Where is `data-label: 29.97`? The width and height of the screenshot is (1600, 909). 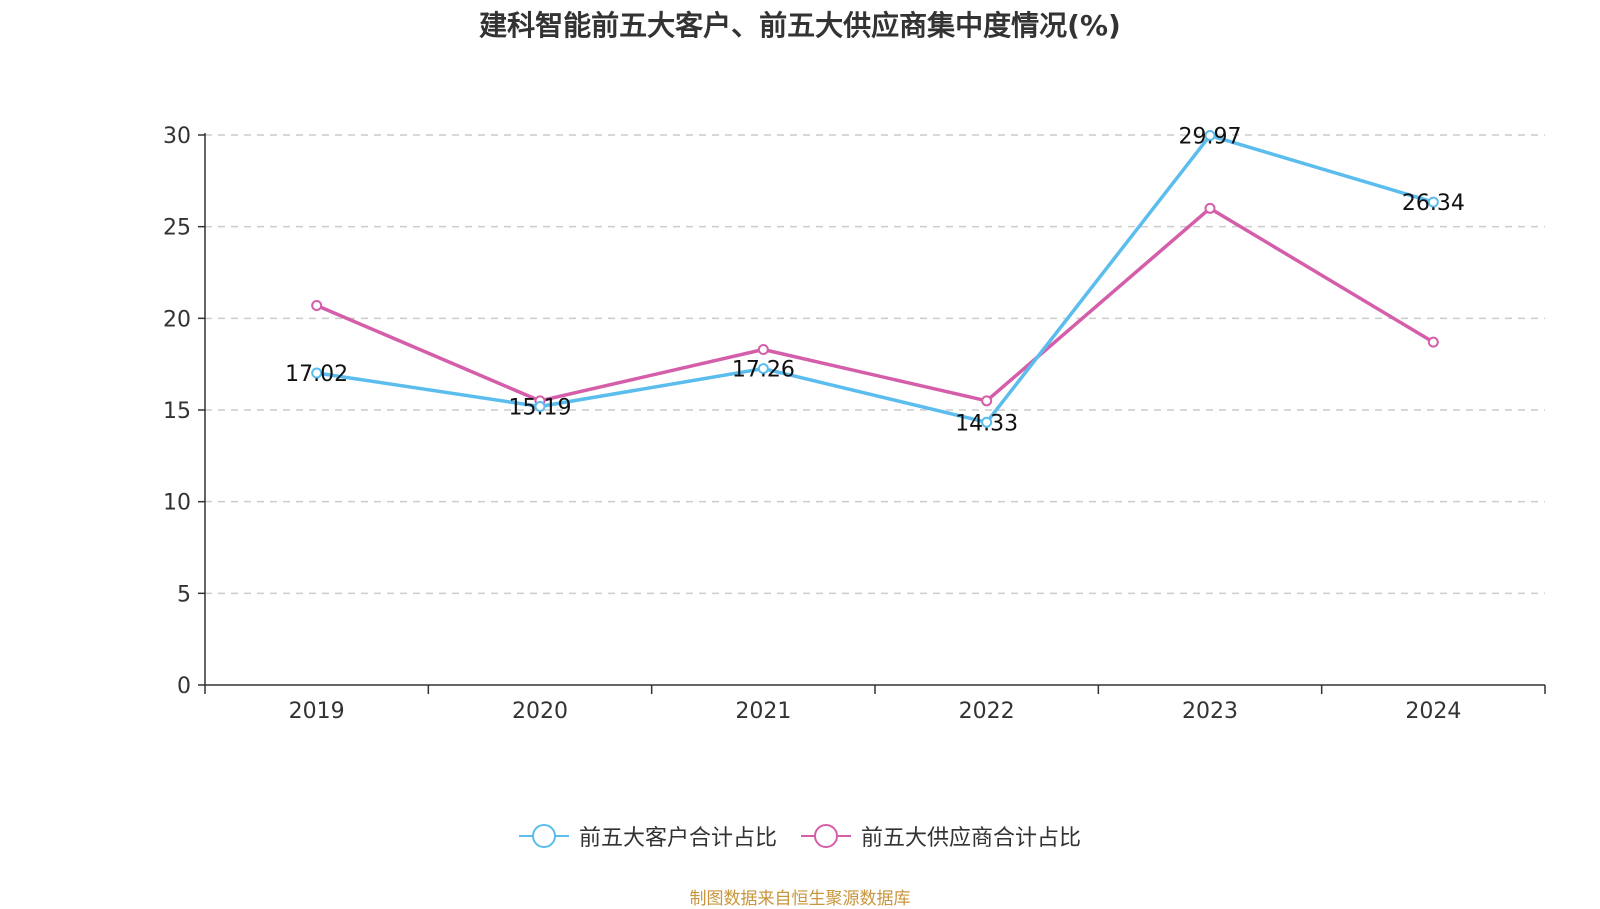 data-label: 29.97 is located at coordinates (1210, 137).